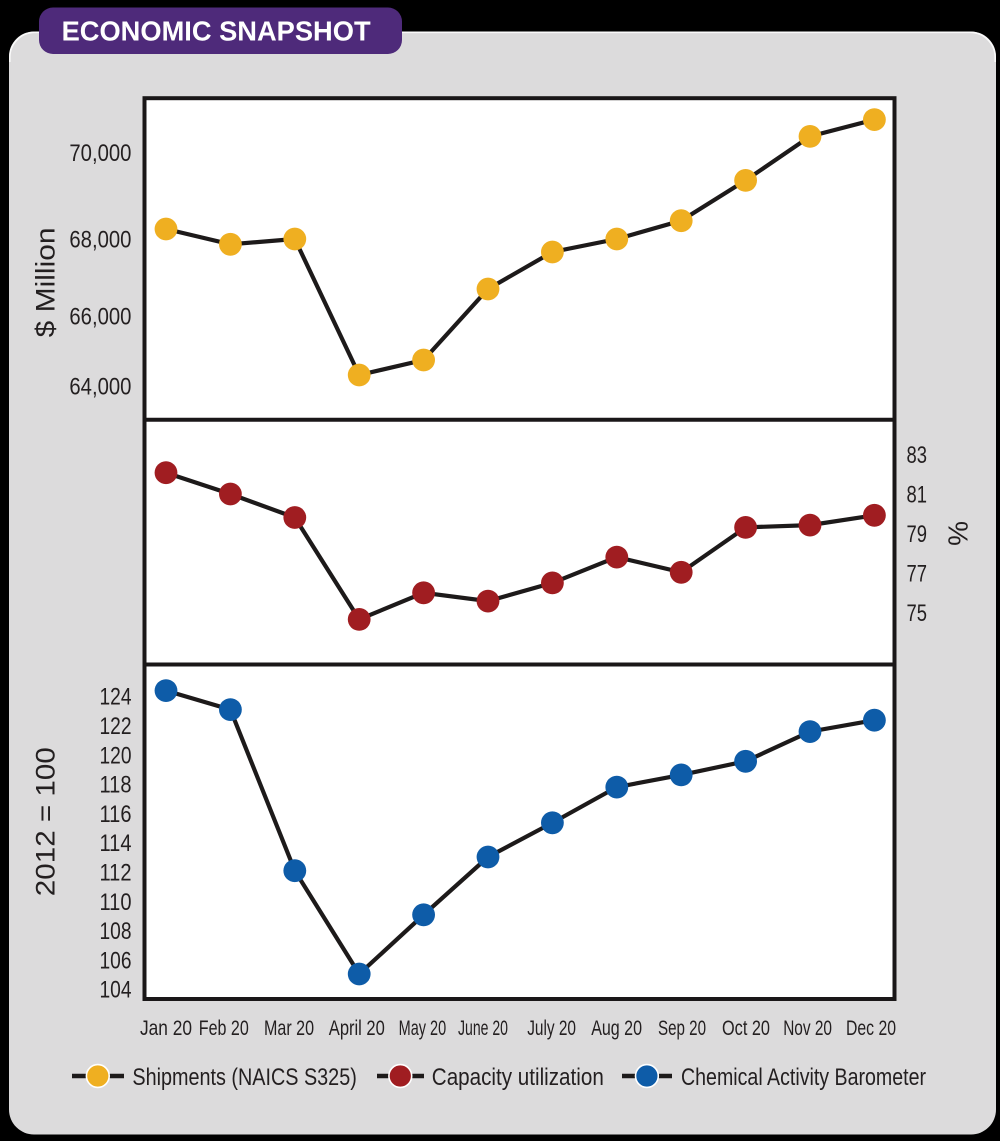  Describe the element at coordinates (917, 495) in the screenshot. I see `svg-text: 81` at that location.